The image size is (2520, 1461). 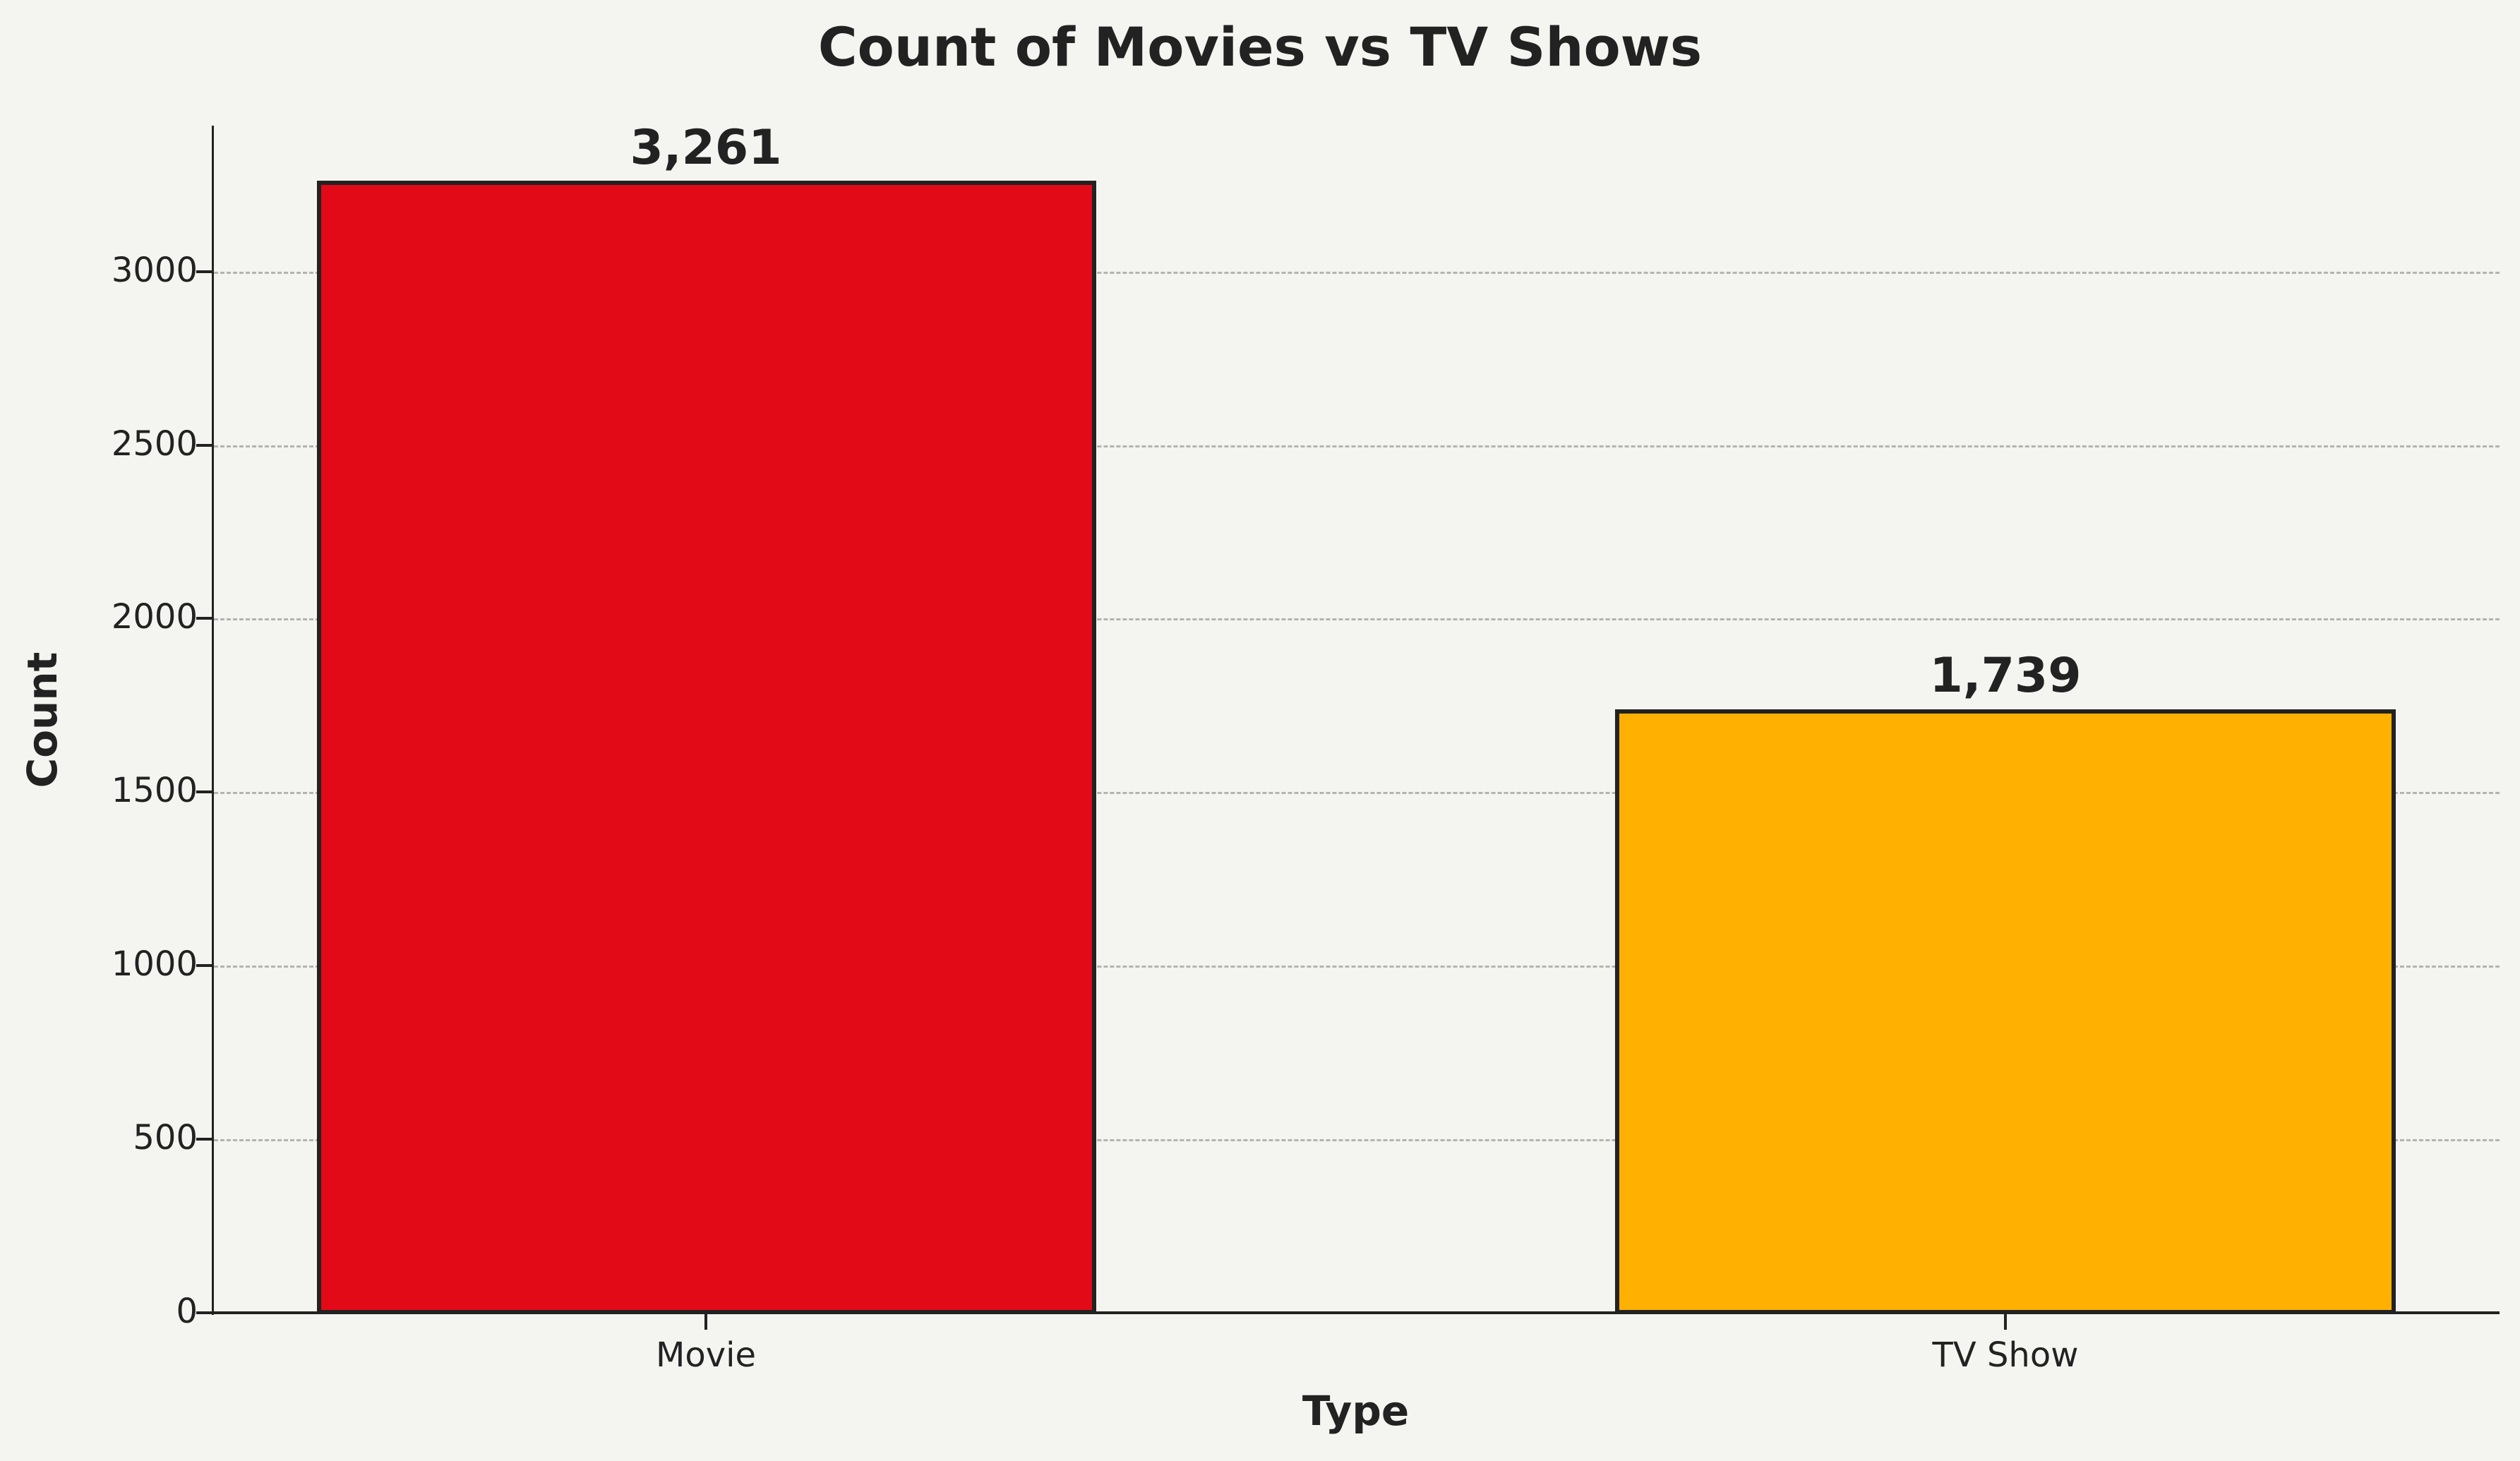 I want to click on ytick-label: 1500, so click(x=154, y=790).